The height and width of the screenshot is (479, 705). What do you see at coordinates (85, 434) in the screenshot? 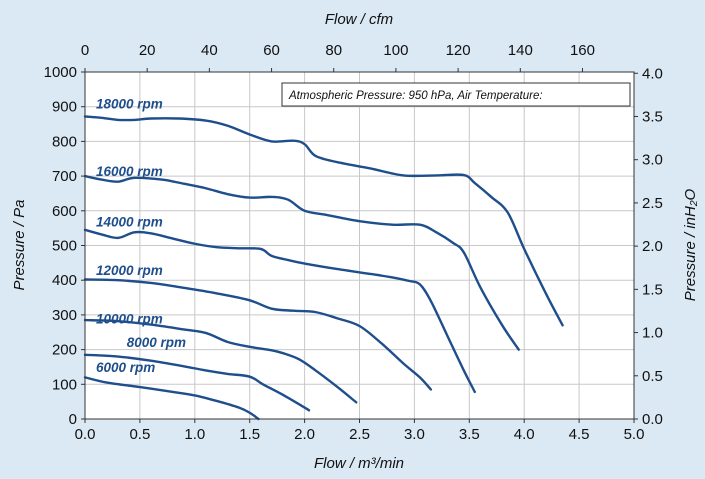
I see `x-tick-label-0: 0.0` at bounding box center [85, 434].